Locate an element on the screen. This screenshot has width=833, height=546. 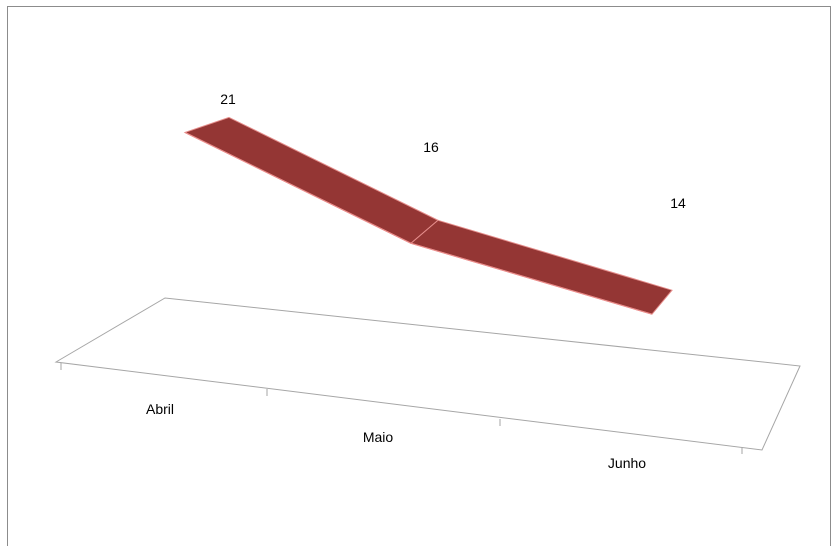
data-label-abril: 21 is located at coordinates (228, 99).